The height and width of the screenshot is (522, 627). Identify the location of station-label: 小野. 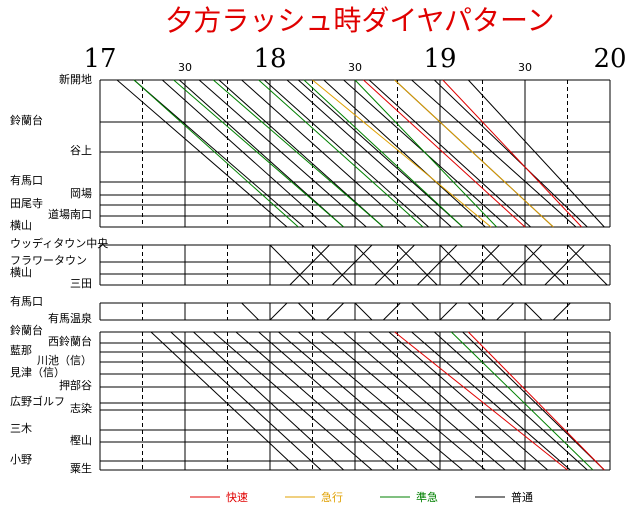
(21, 459).